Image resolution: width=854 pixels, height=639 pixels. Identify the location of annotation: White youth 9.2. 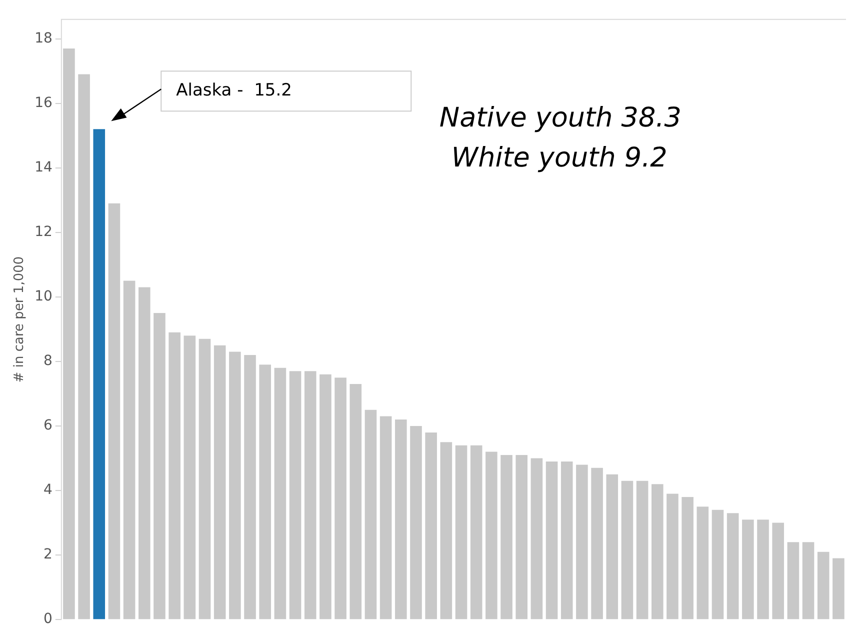
(559, 158).